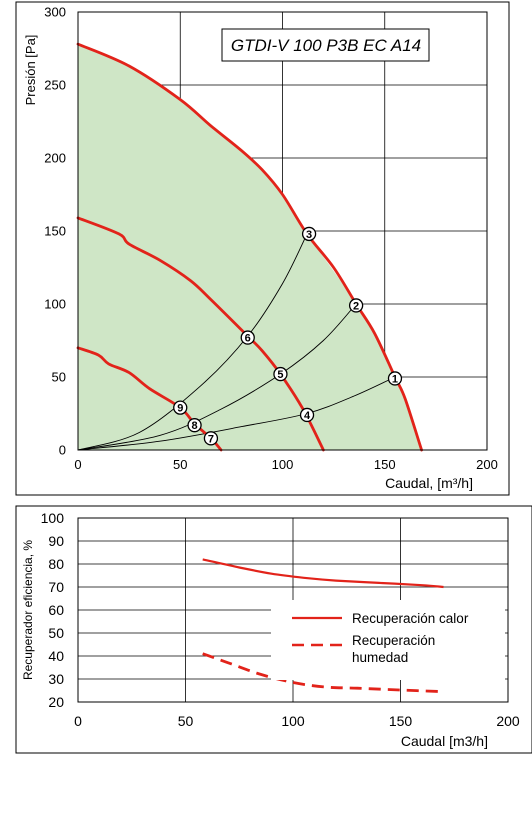  Describe the element at coordinates (186, 721) in the screenshot. I see `efficiency-x-tick-label: 50` at that location.